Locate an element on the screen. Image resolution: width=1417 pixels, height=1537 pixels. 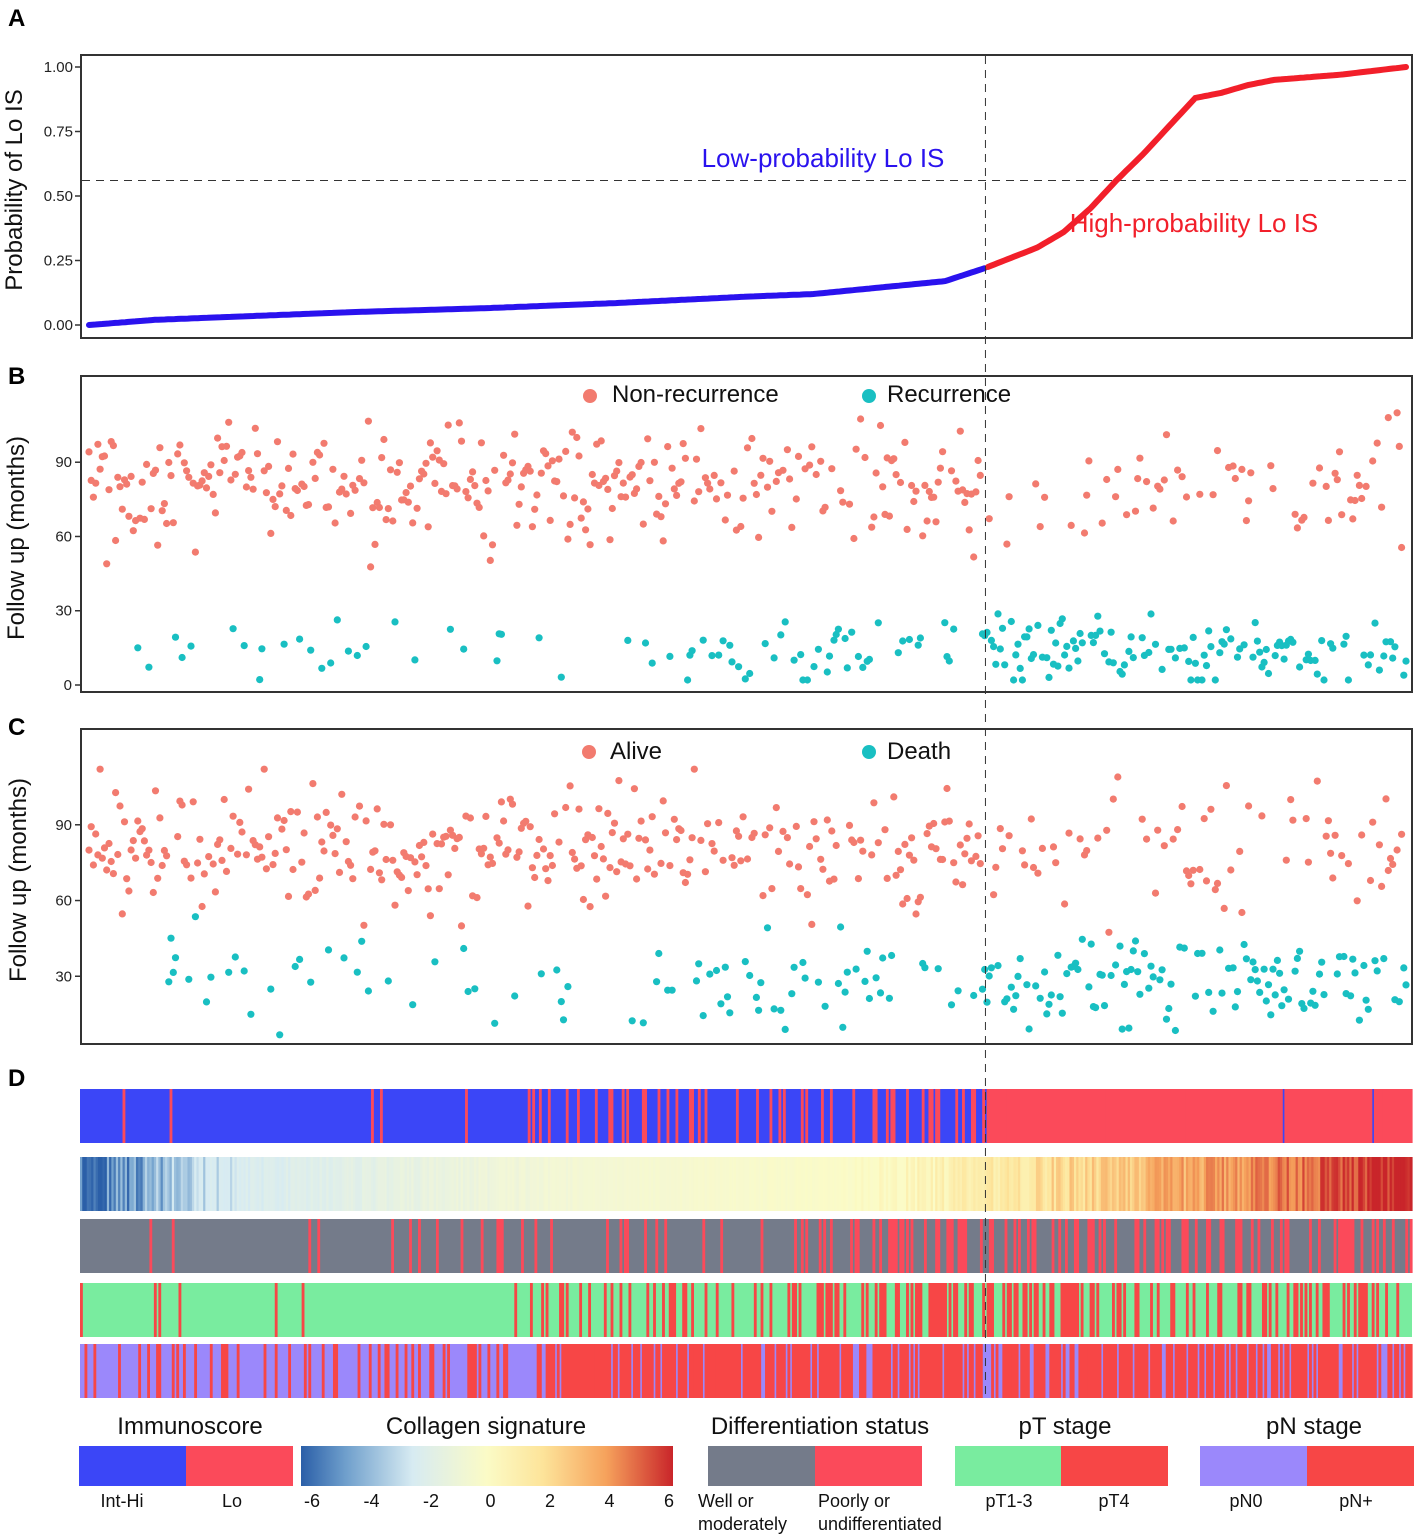
legend-pt-high-swatch is located at coordinates (1114, 1466).